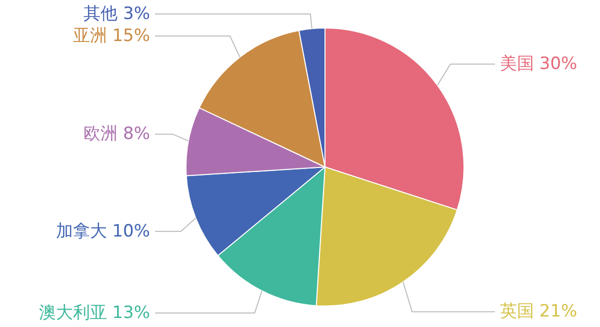  Describe the element at coordinates (117, 134) in the screenshot. I see `slice-label: 欧洲 8%` at that location.